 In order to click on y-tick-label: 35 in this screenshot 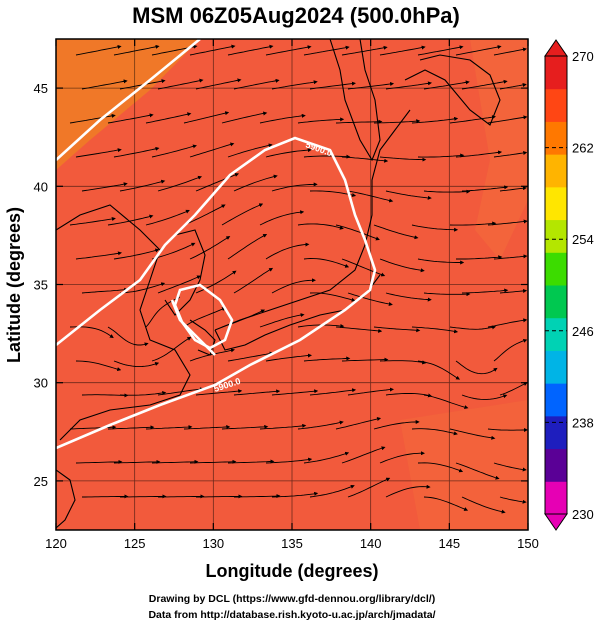, I will do `click(41, 285)`.